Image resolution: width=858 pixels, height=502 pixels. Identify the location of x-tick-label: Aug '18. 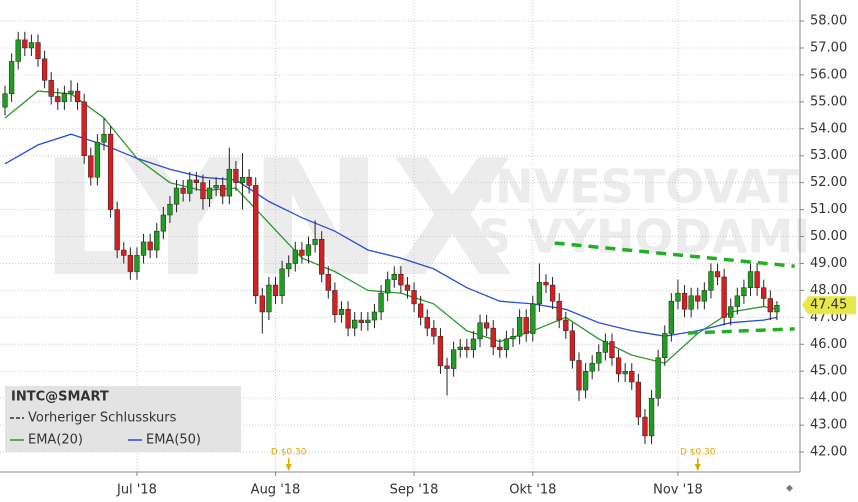
(276, 490).